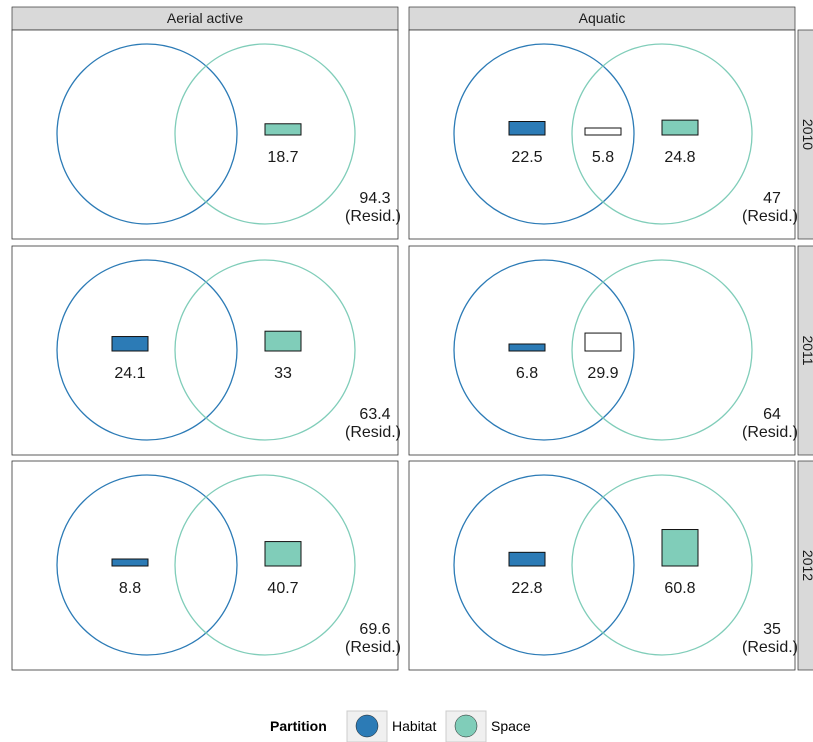  Describe the element at coordinates (603, 157) in the screenshot. I see `value-label-shared: 5.8` at that location.